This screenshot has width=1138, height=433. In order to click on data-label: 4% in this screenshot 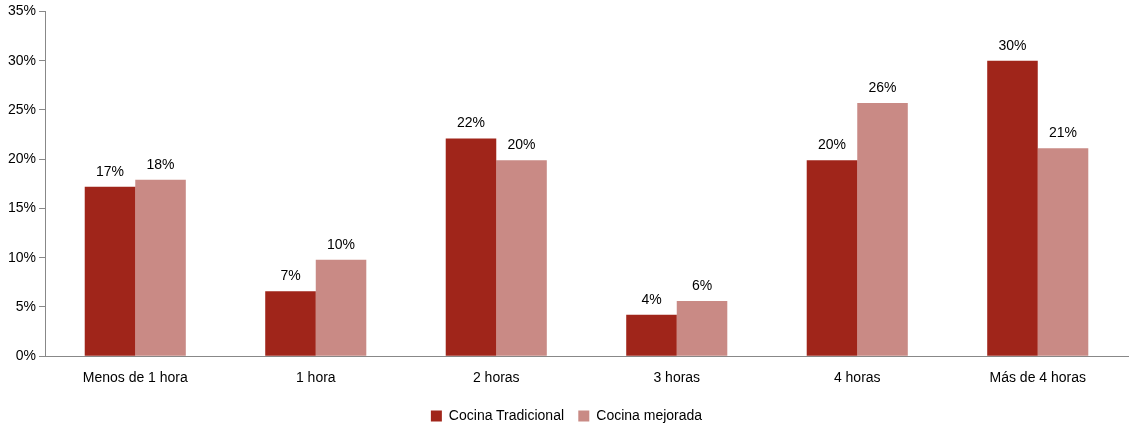, I will do `click(651, 298)`.